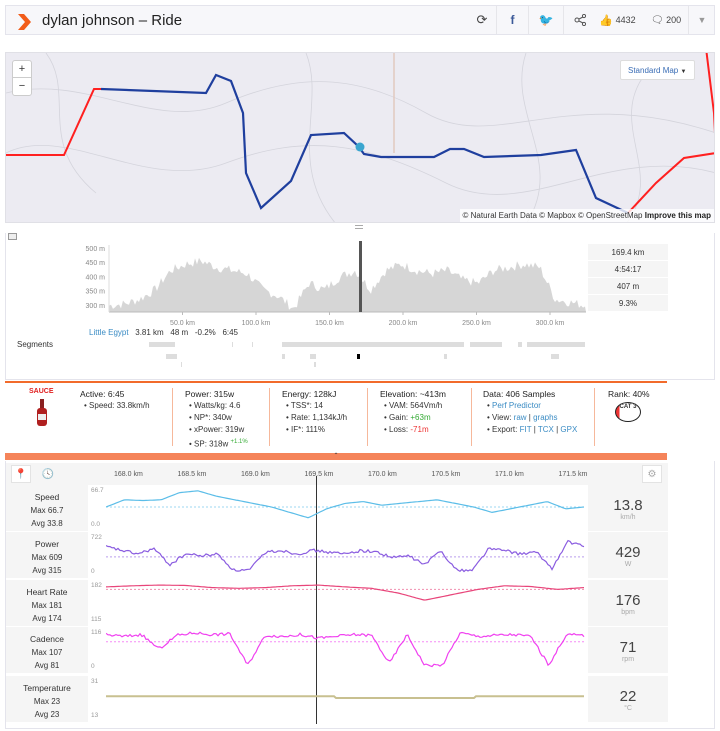 Image resolution: width=720 pixels, height=731 pixels. I want to click on refresh-icon: ⟳, so click(482, 19).